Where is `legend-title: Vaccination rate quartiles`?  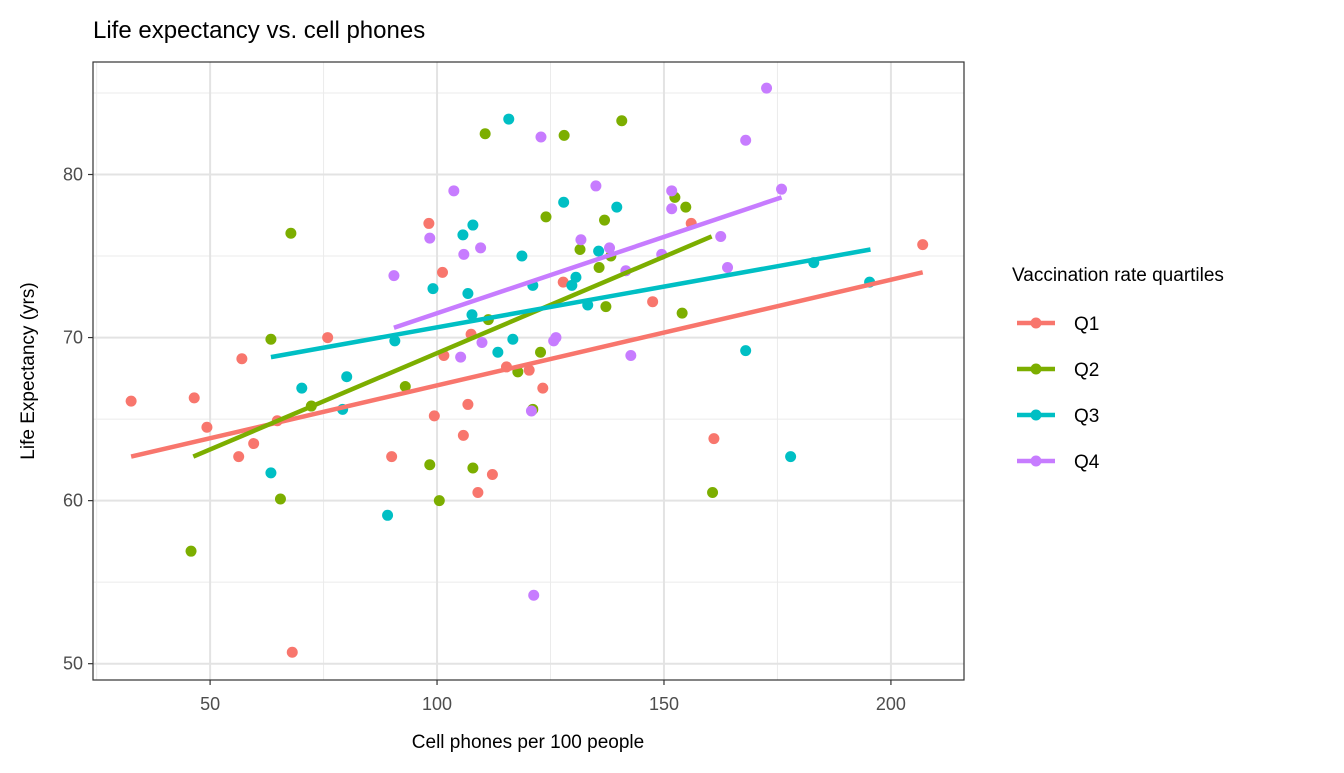
legend-title: Vaccination rate quartiles is located at coordinates (1118, 275).